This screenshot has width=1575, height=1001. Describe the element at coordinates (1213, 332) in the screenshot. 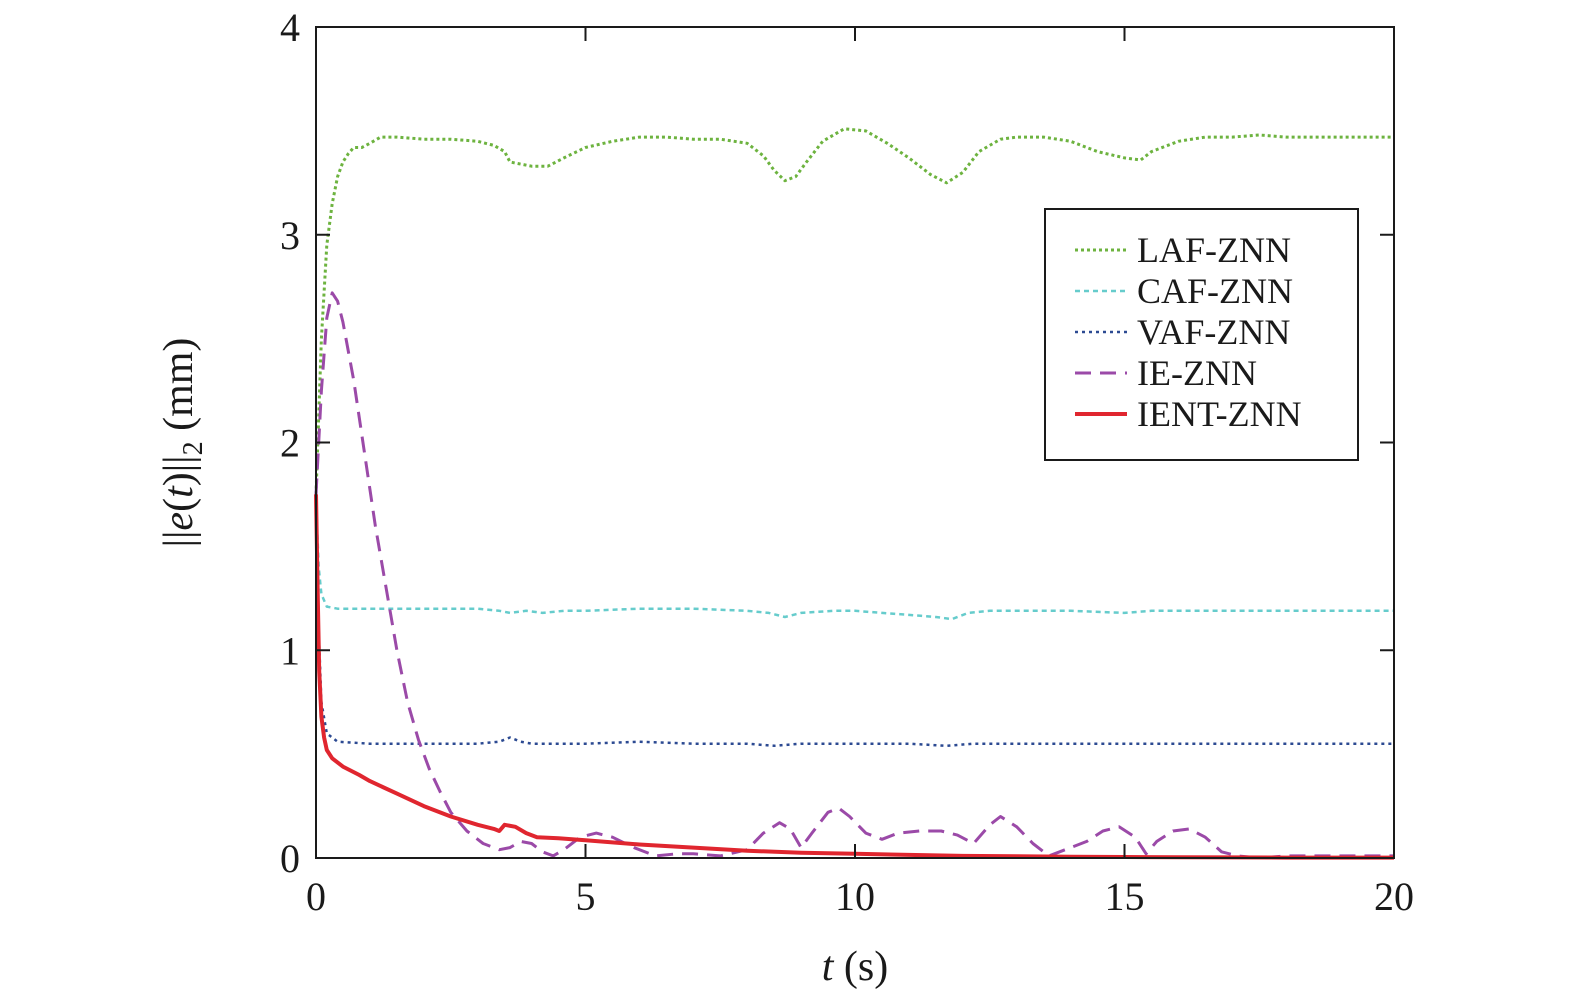

I see `legend-label-2: VAF-ZNN` at that location.